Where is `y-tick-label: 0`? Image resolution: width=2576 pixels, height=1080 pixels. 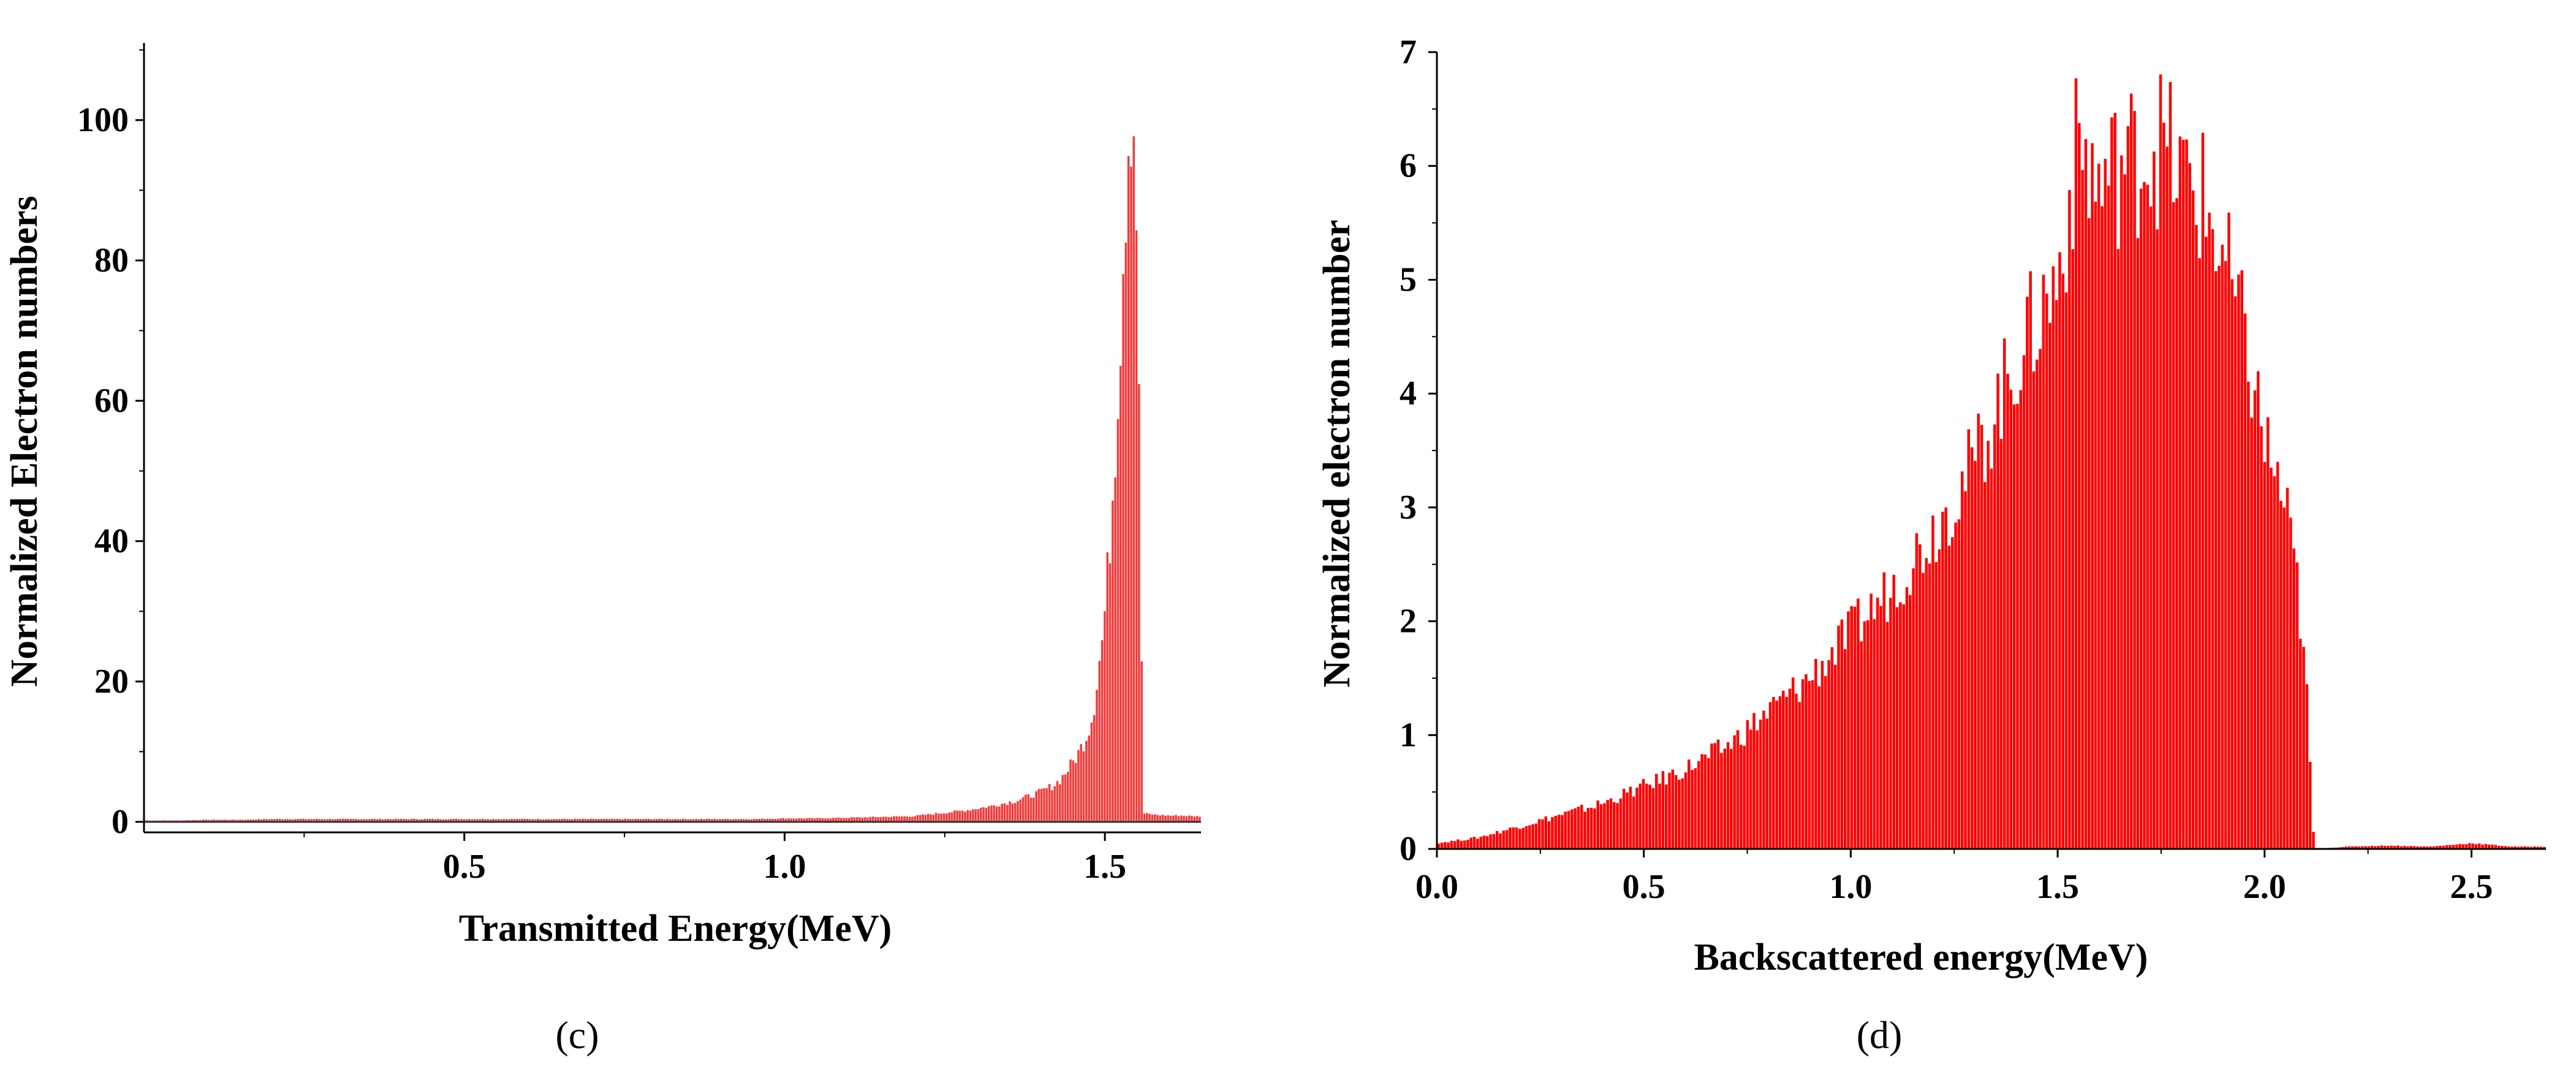 y-tick-label: 0 is located at coordinates (120, 822).